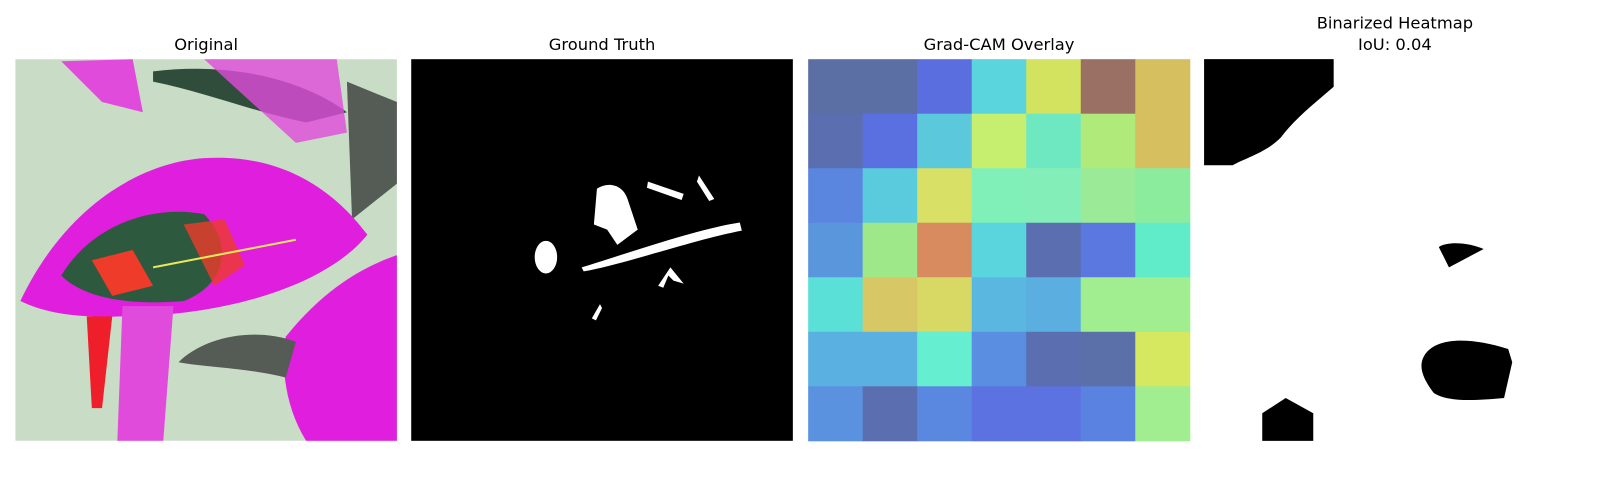 The width and height of the screenshot is (1600, 500). What do you see at coordinates (206, 44) in the screenshot?
I see `panel-title: Original` at bounding box center [206, 44].